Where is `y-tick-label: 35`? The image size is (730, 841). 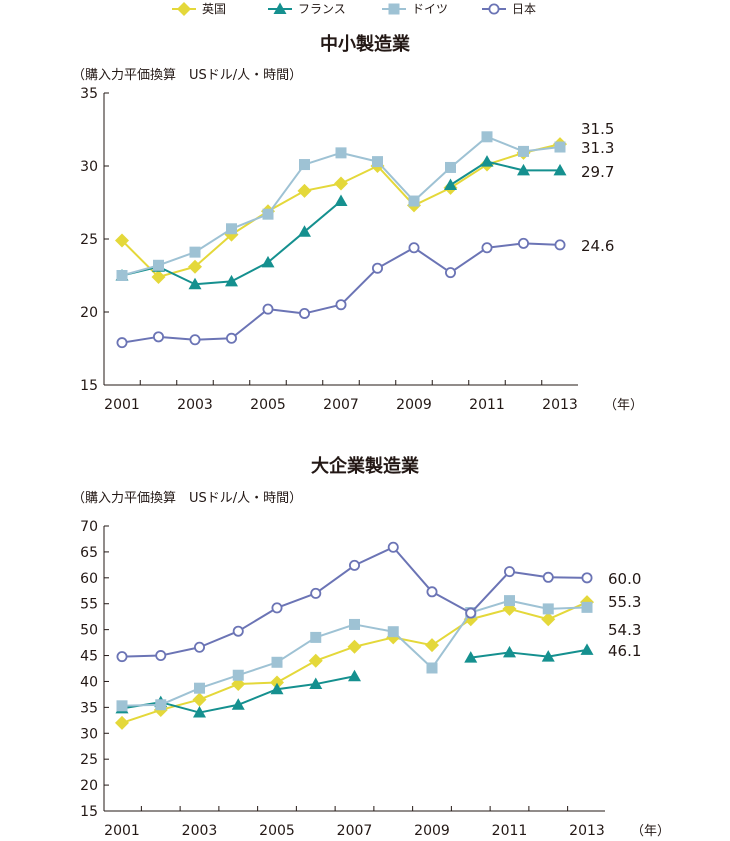 y-tick-label: 35 is located at coordinates (89, 94).